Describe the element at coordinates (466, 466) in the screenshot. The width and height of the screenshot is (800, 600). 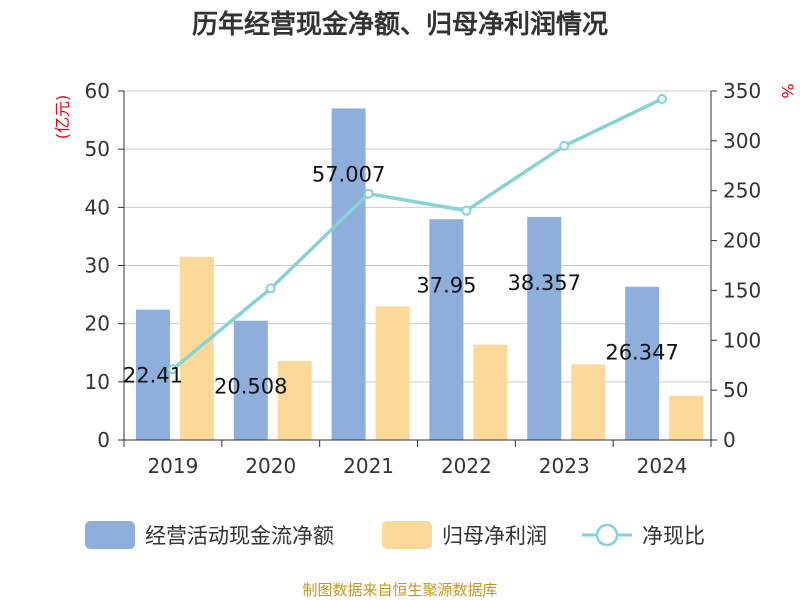
I see `x-tick-label: 2022` at that location.